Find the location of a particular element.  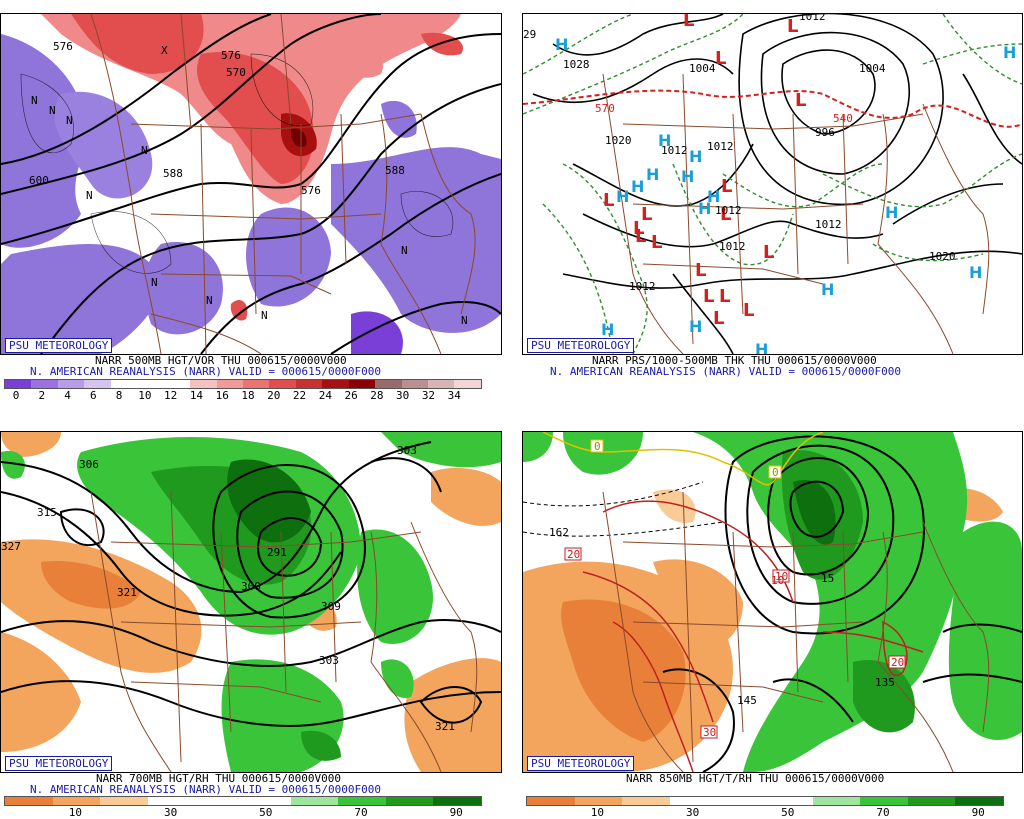

contour-label: 327 is located at coordinates (11, 546).